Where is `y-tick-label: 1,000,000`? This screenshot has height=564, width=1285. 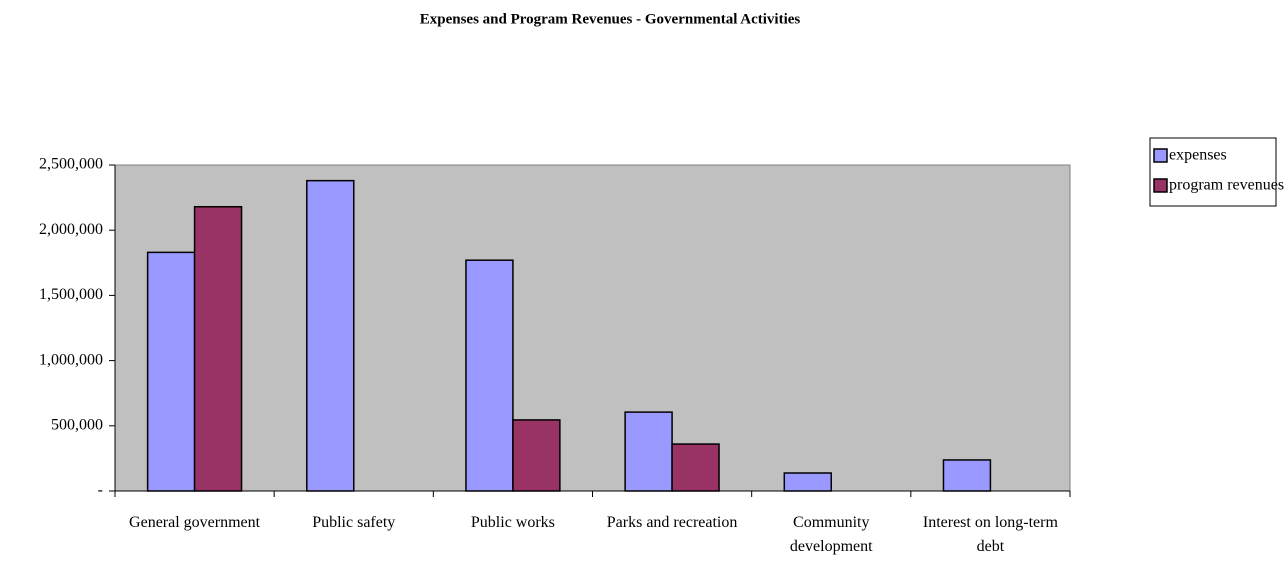 y-tick-label: 1,000,000 is located at coordinates (71, 359).